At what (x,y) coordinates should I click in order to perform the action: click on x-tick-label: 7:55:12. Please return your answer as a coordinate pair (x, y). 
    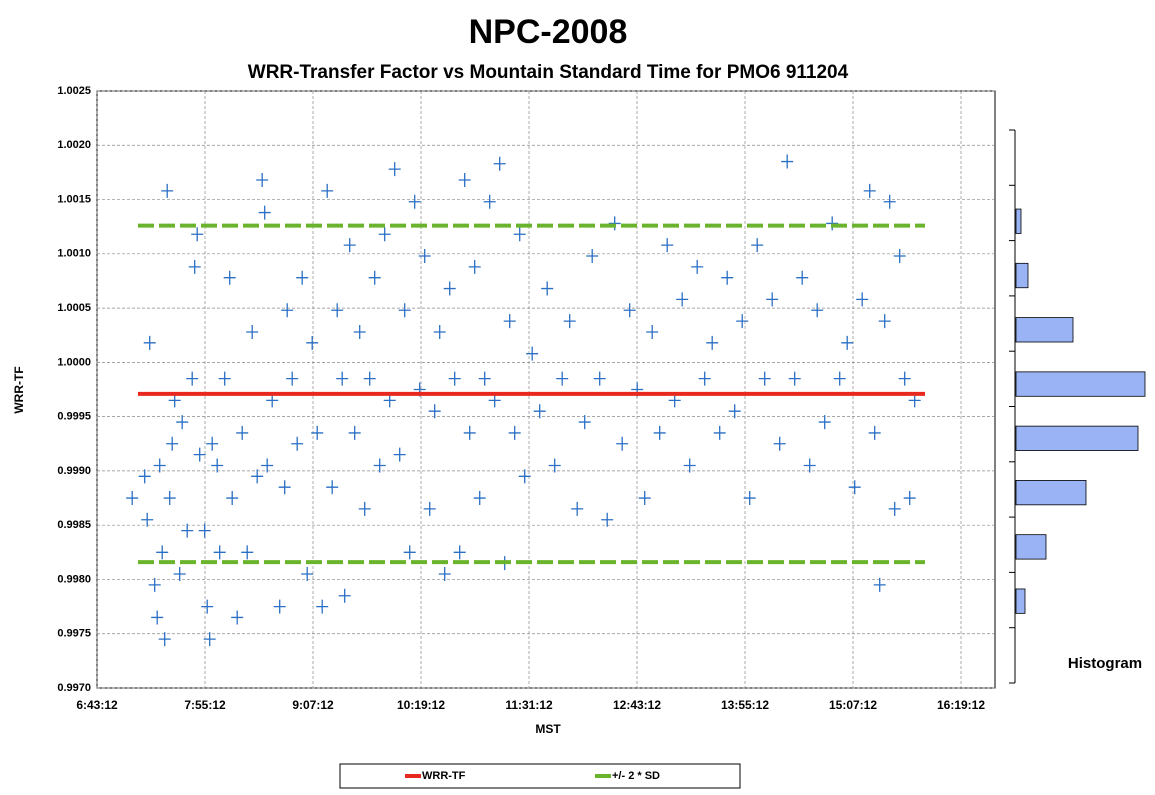
    Looking at the image, I should click on (205, 705).